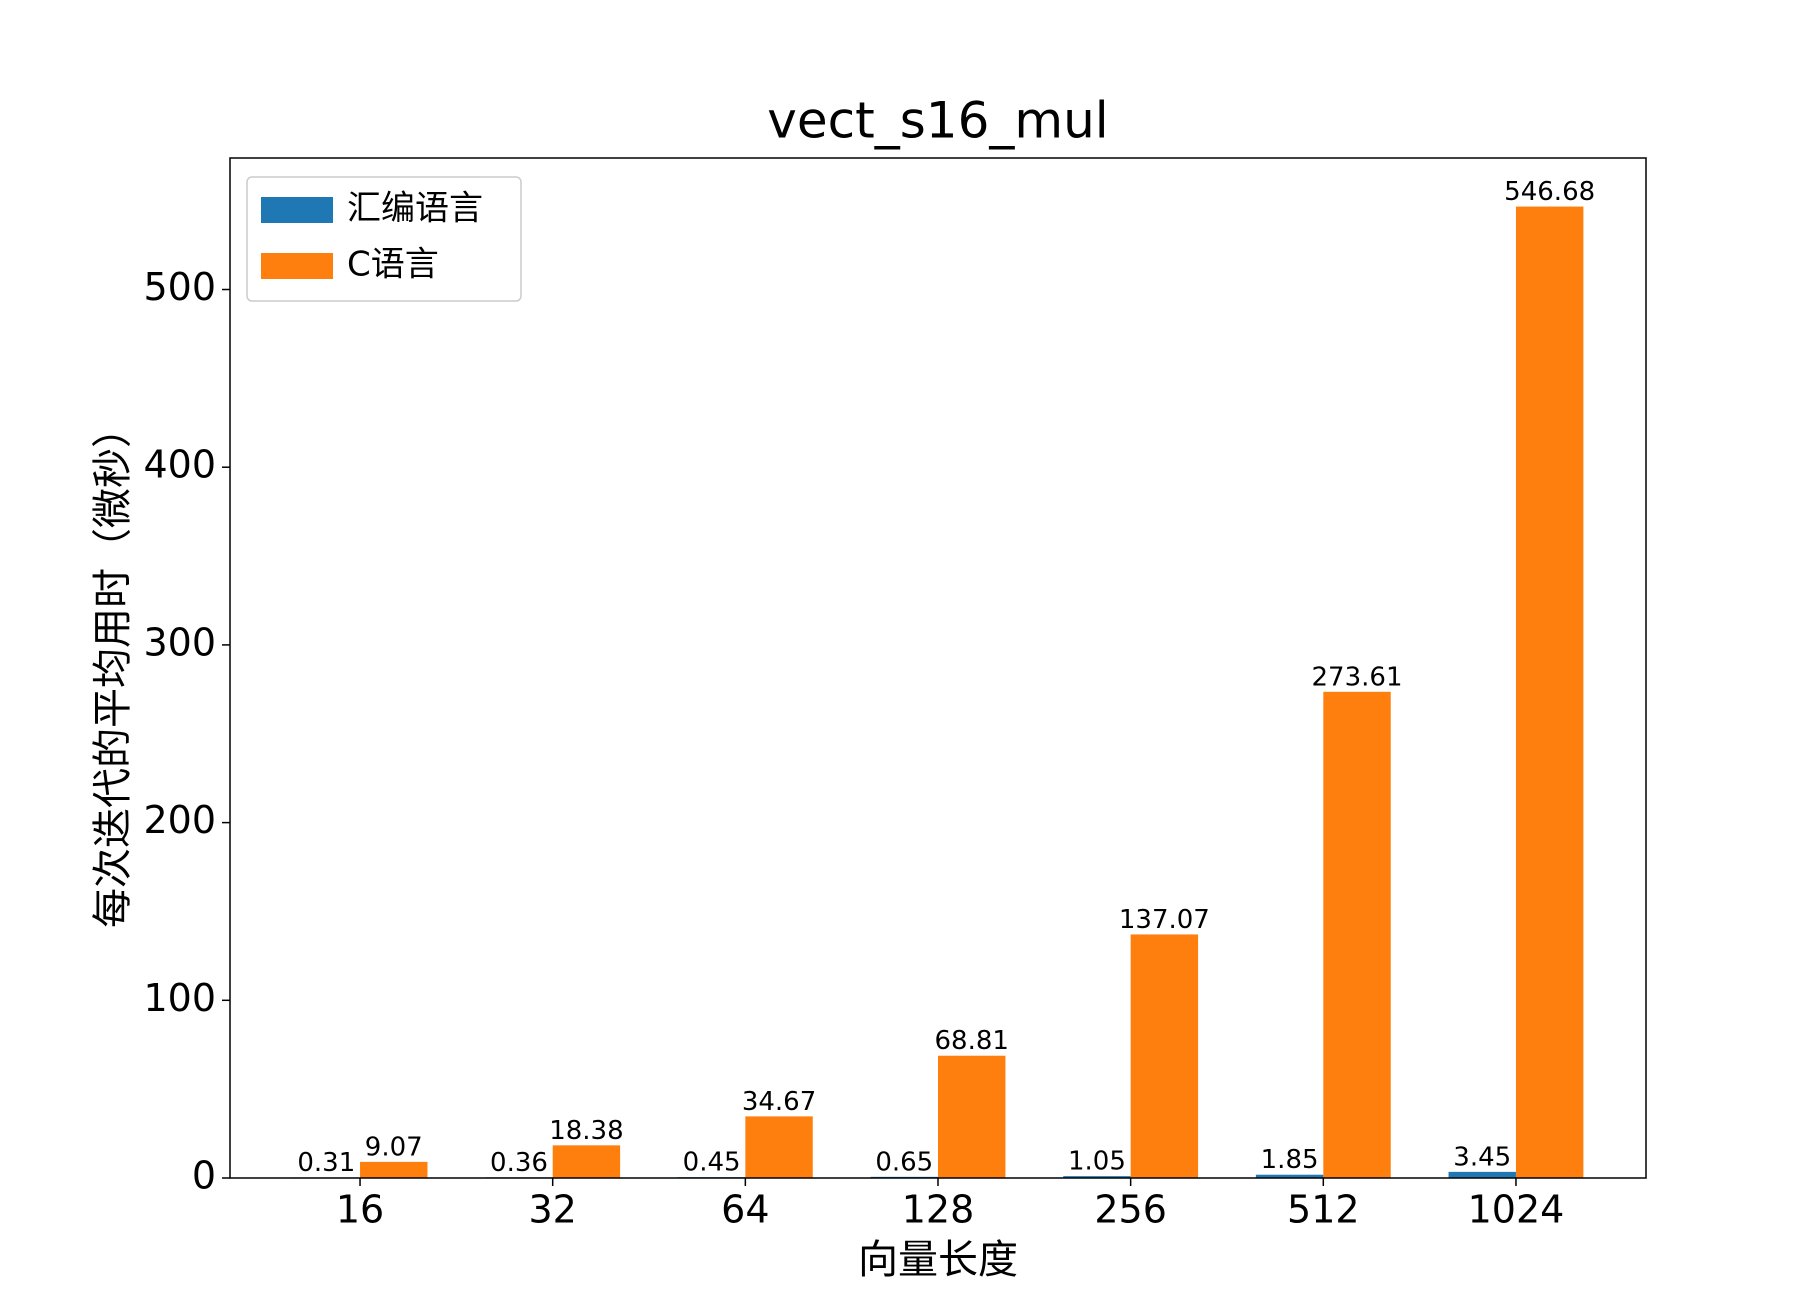 This screenshot has height=1300, width=1820. What do you see at coordinates (415, 209) in the screenshot?
I see `legend-label: 汇编语言` at bounding box center [415, 209].